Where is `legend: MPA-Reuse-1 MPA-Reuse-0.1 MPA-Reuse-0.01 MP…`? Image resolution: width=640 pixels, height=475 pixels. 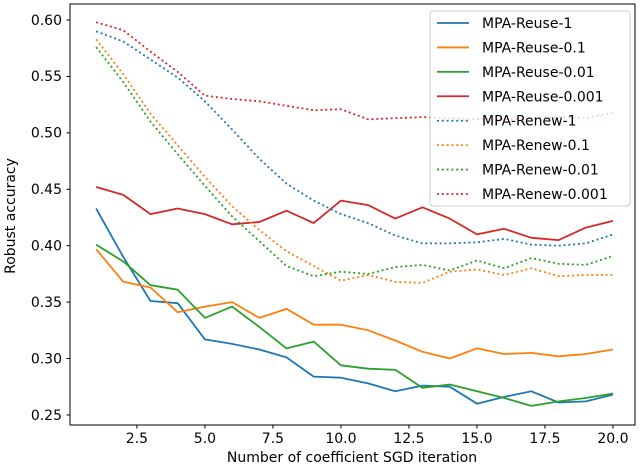 legend: MPA-Reuse-1 MPA-Reuse-0.1 MPA-Reuse-0.01 MP… is located at coordinates (530, 108).